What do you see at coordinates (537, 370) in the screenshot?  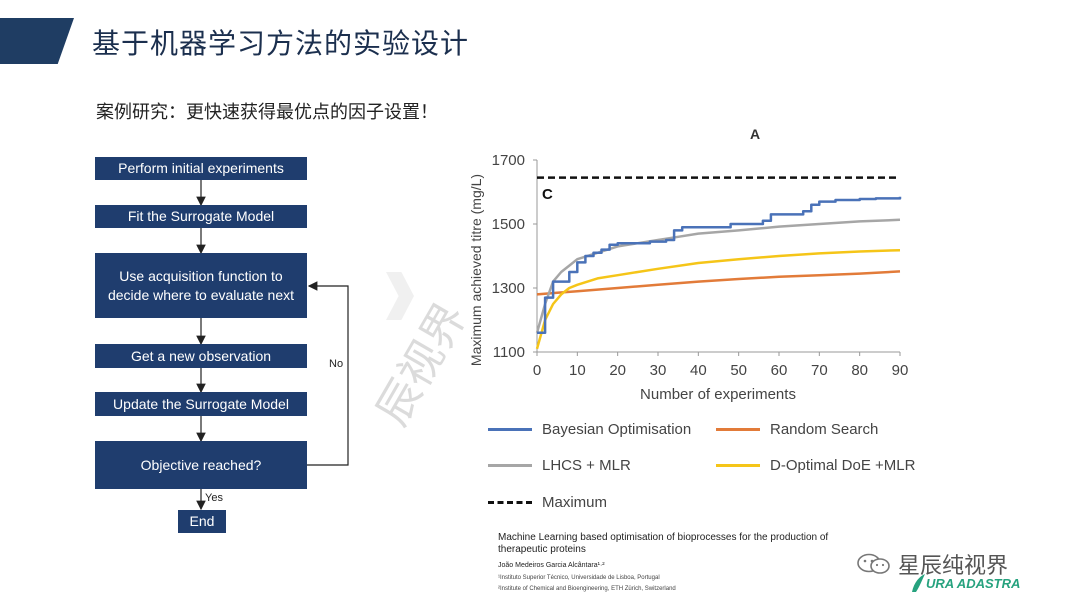 I see `x-tick-label-0: 0` at bounding box center [537, 370].